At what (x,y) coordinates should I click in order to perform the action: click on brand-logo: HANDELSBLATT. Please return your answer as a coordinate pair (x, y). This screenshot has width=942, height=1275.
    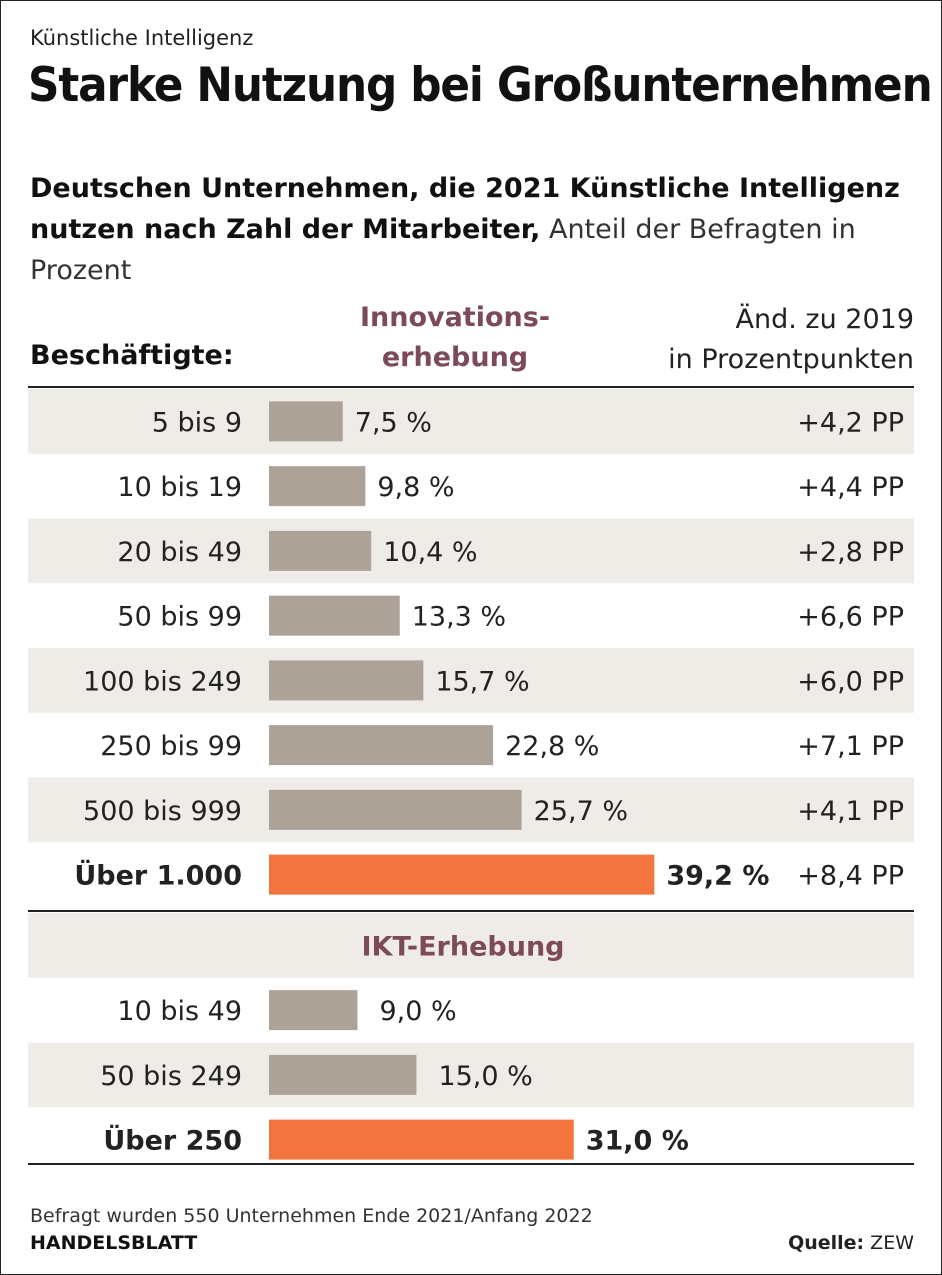
    Looking at the image, I should click on (114, 1243).